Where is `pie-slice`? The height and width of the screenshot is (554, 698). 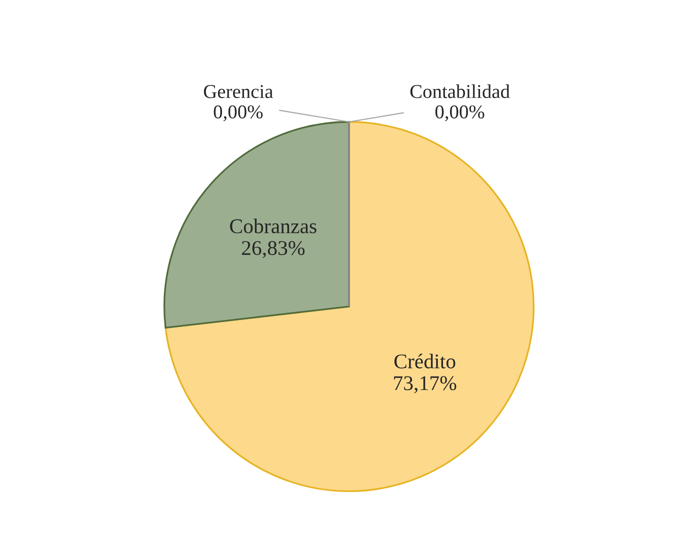 pie-slice is located at coordinates (257, 225).